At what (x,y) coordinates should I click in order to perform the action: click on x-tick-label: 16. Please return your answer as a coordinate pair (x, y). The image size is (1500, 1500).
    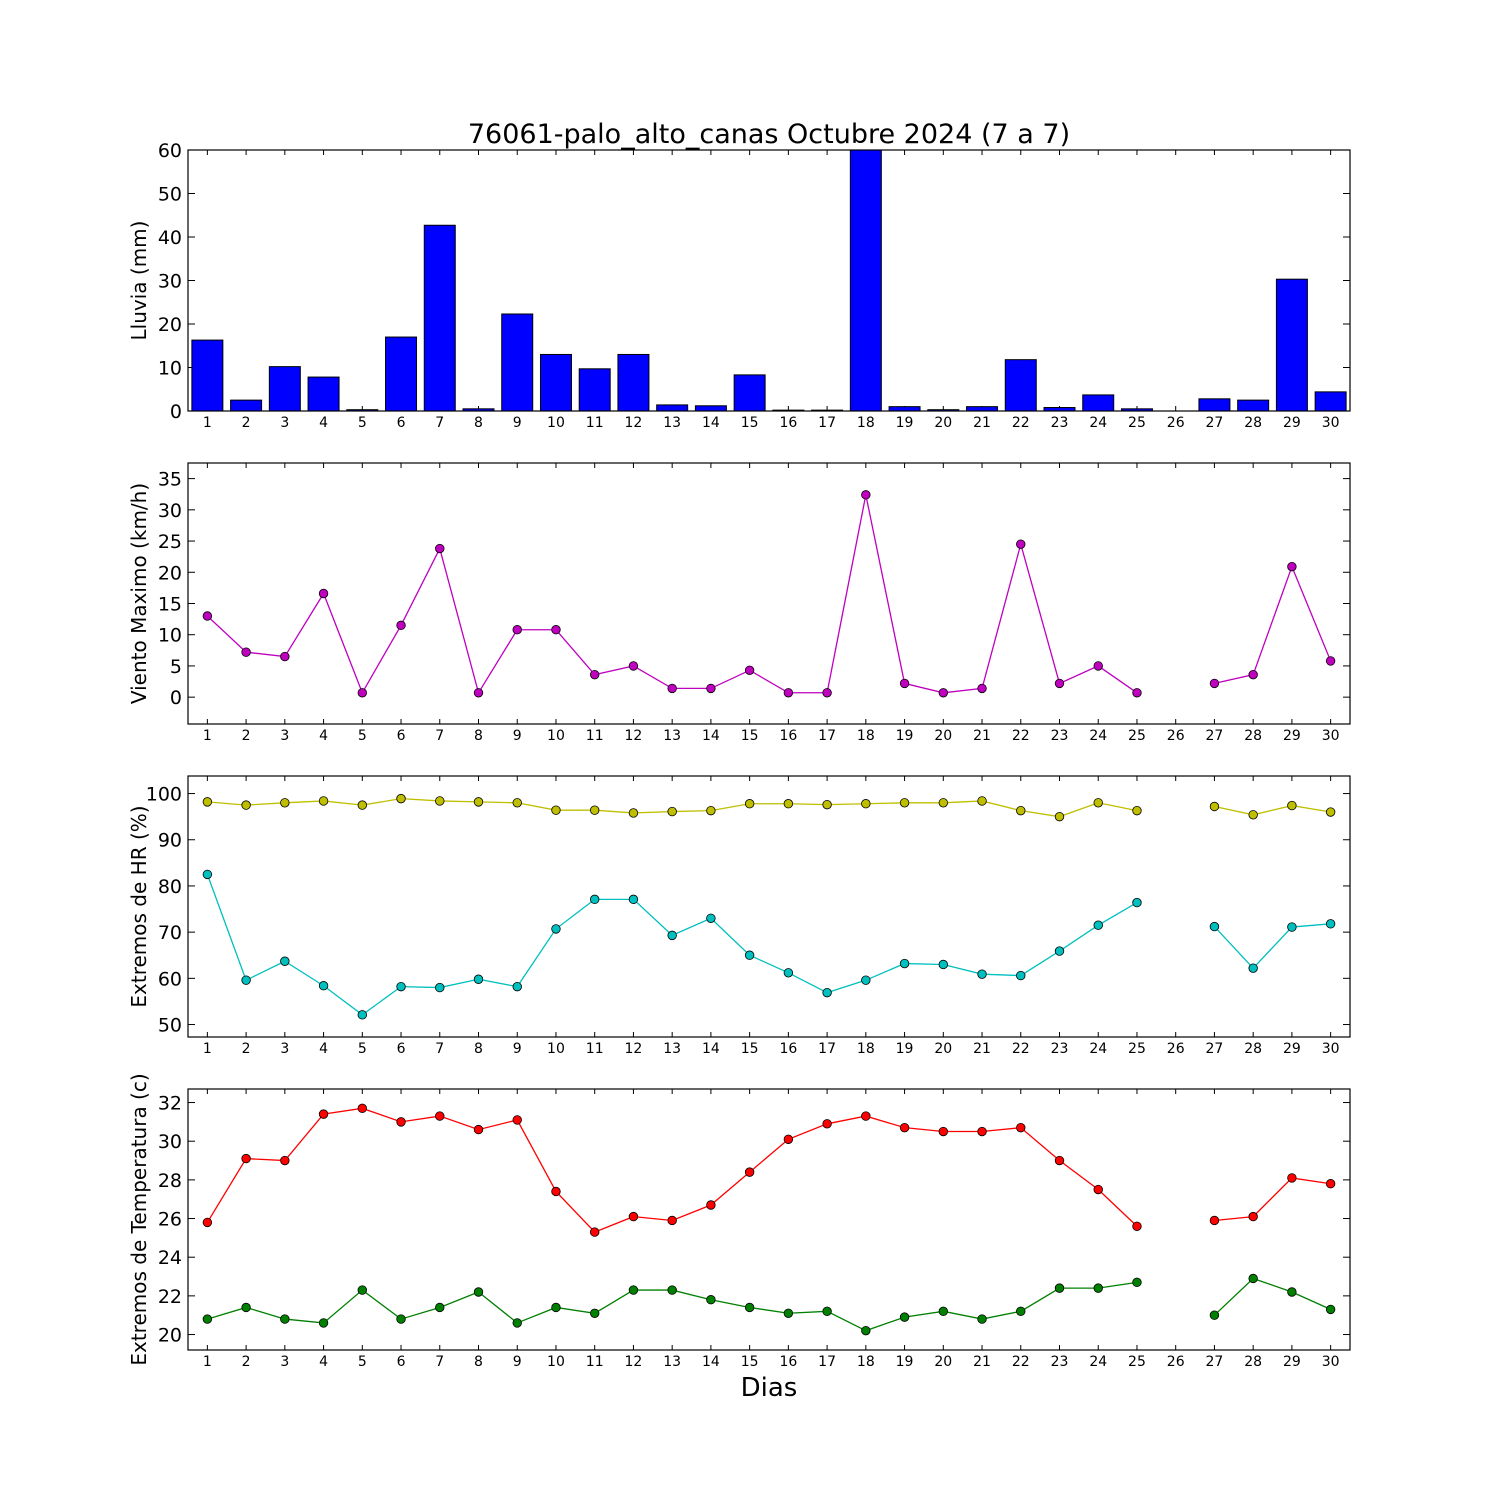
    Looking at the image, I should click on (788, 1049).